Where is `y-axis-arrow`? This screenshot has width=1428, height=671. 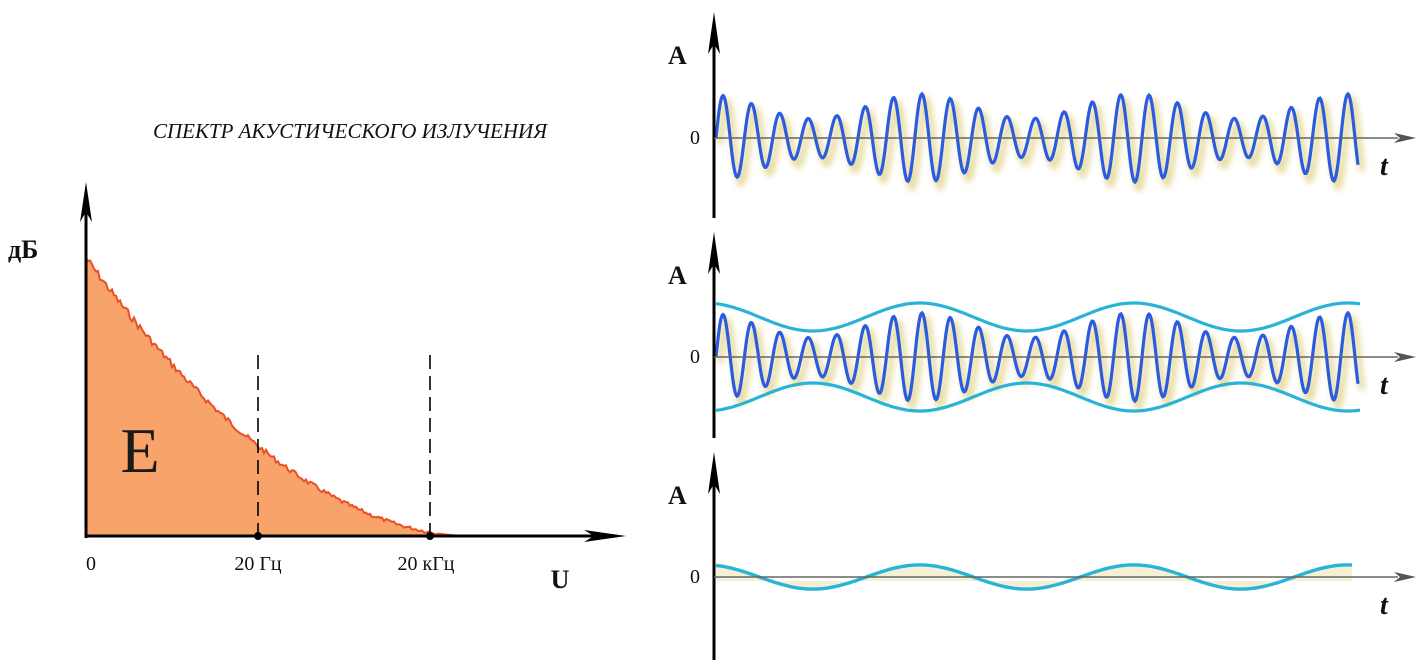
y-axis-arrow is located at coordinates (86, 202).